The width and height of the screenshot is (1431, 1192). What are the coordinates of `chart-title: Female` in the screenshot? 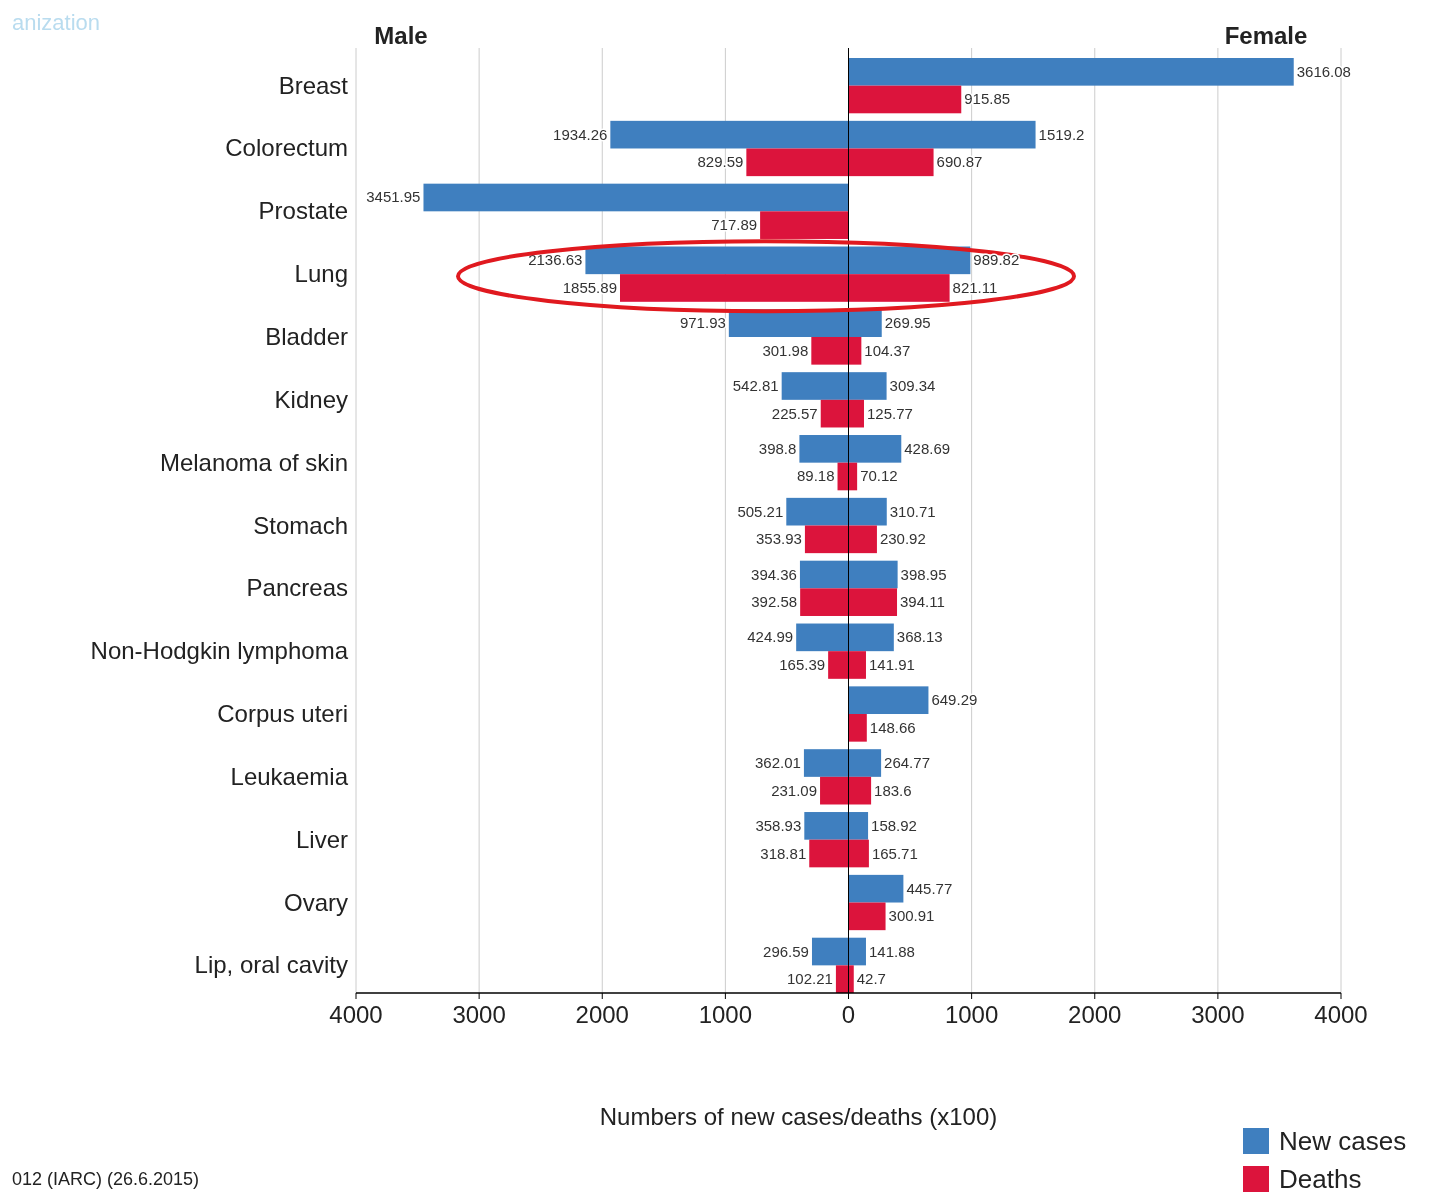 It's located at (1266, 35).